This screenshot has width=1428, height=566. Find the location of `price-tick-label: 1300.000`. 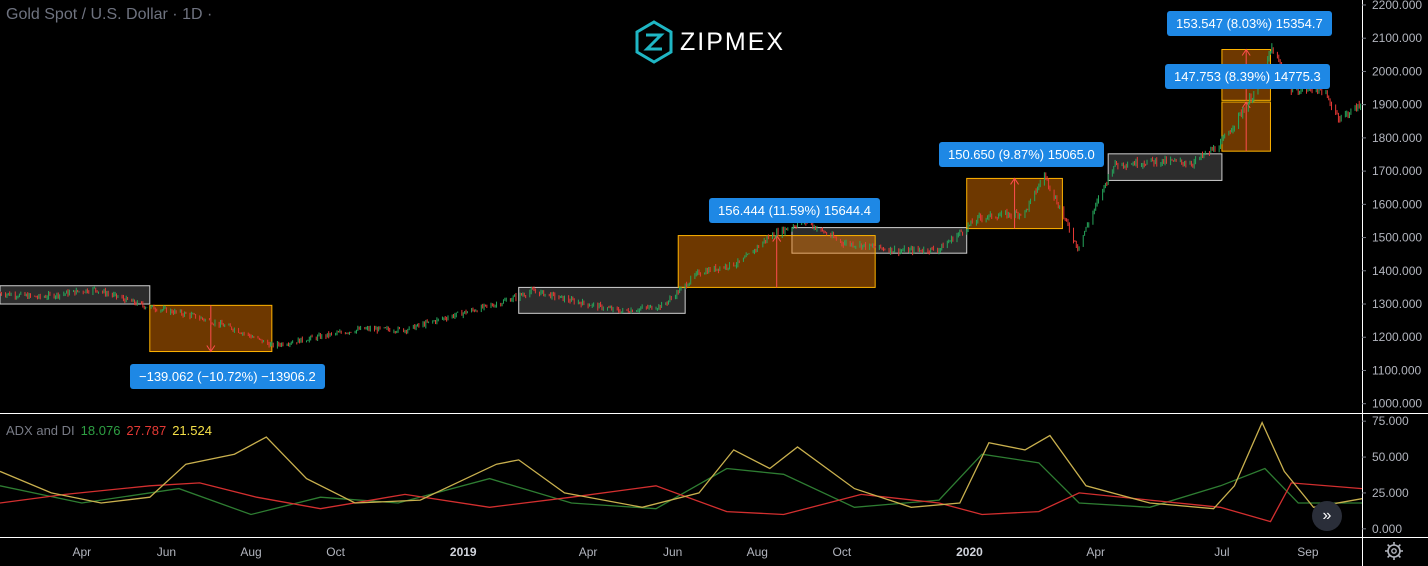

price-tick-label: 1300.000 is located at coordinates (1397, 304).